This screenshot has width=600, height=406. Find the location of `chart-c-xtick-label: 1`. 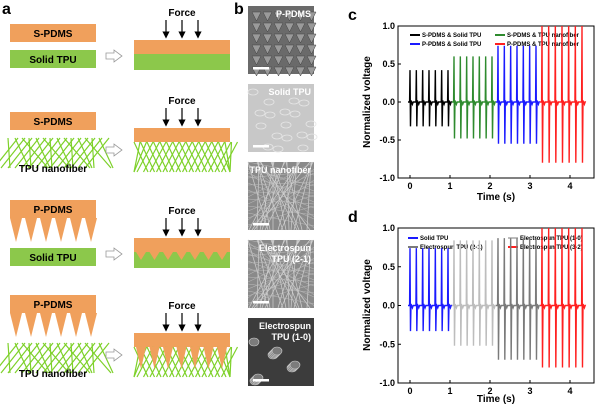

chart-c-xtick-label: 1 is located at coordinates (449, 186).